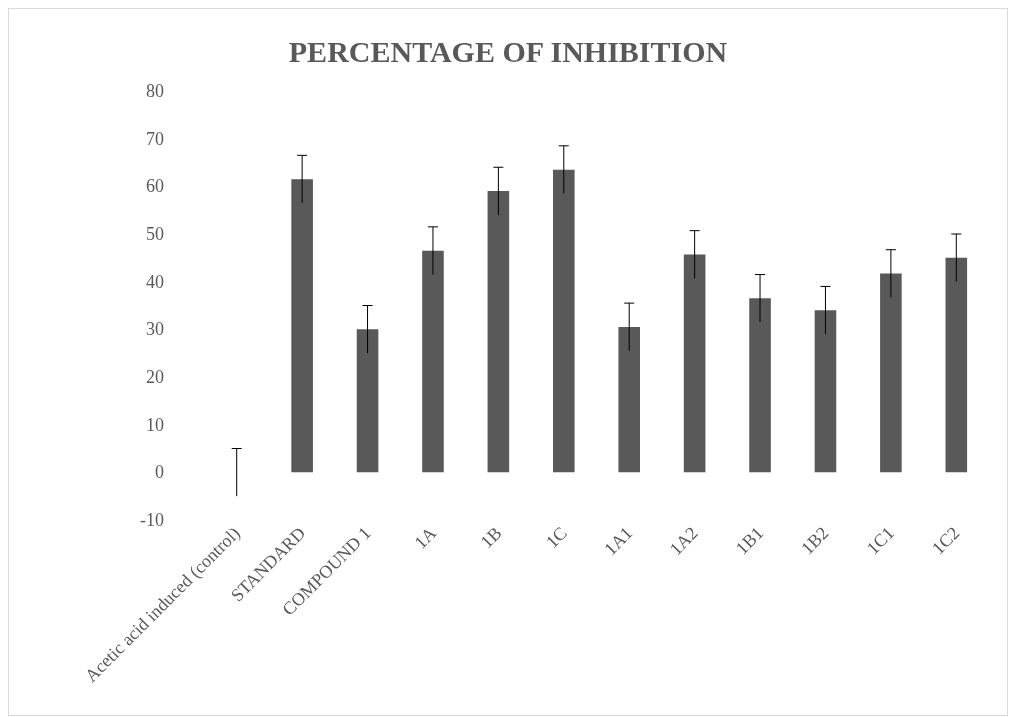 The width and height of the screenshot is (1017, 717). What do you see at coordinates (556, 537) in the screenshot?
I see `x-tick-label: 1C` at bounding box center [556, 537].